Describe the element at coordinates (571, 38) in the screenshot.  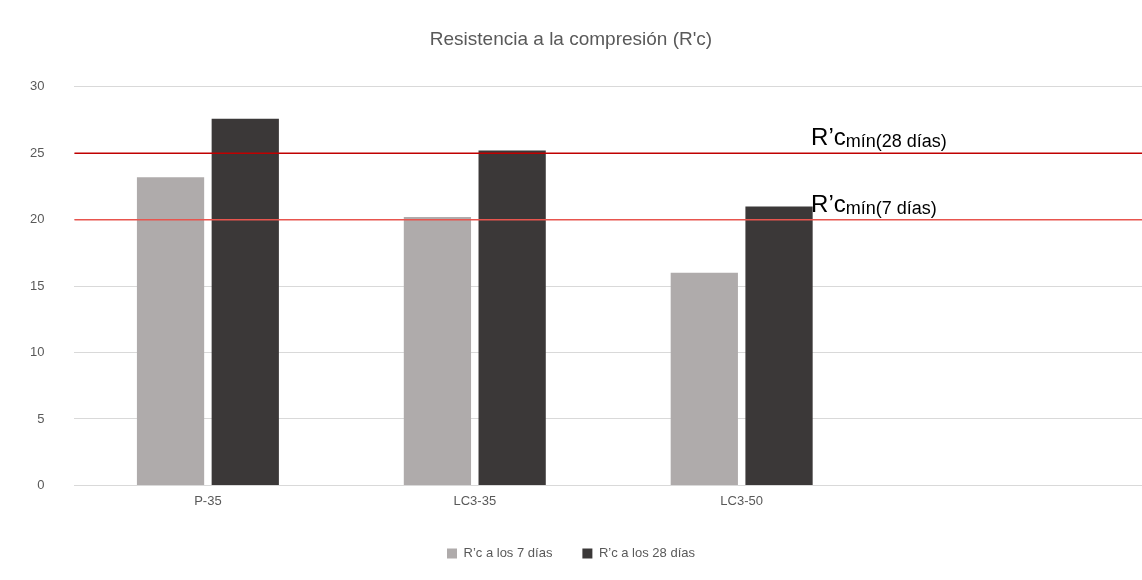
I see `chart-title: Resistencia a la compresión (R'c)` at that location.